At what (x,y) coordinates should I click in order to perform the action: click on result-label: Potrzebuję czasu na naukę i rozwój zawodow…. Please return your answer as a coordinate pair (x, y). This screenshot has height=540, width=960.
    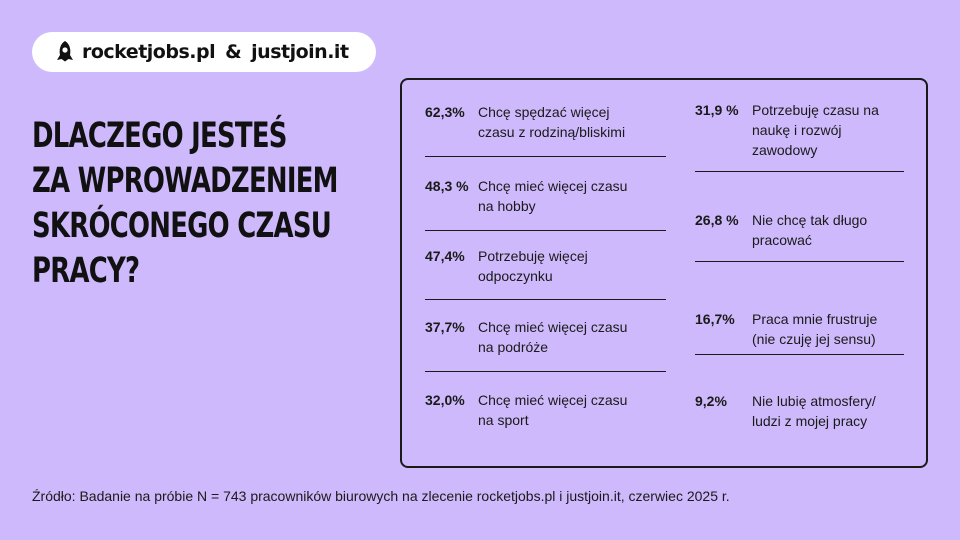
    Looking at the image, I should click on (815, 130).